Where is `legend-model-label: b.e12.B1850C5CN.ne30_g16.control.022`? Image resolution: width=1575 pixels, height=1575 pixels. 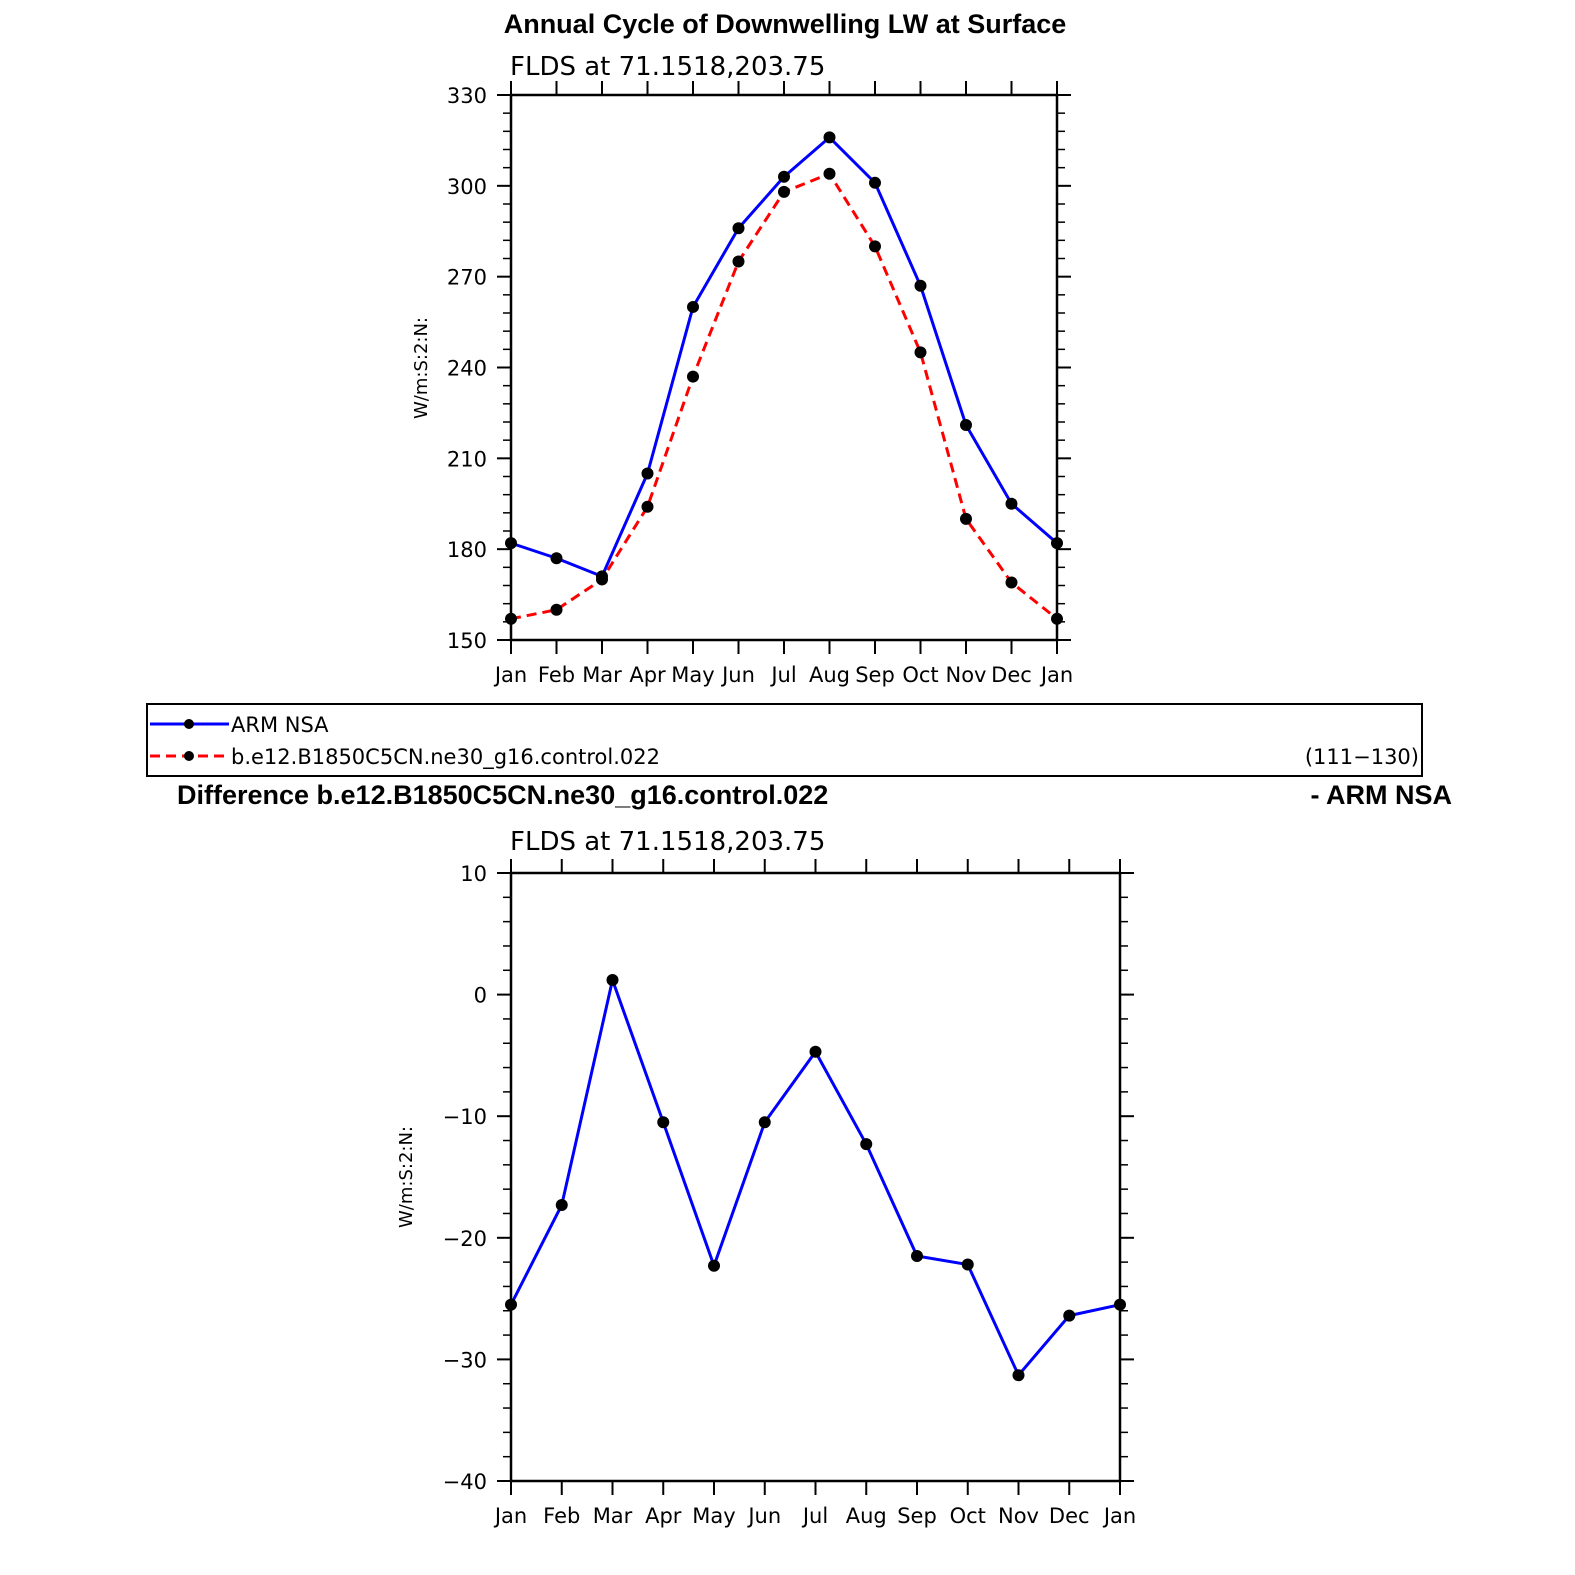 legend-model-label: b.e12.B1850C5CN.ne30_g16.control.022 is located at coordinates (445, 757).